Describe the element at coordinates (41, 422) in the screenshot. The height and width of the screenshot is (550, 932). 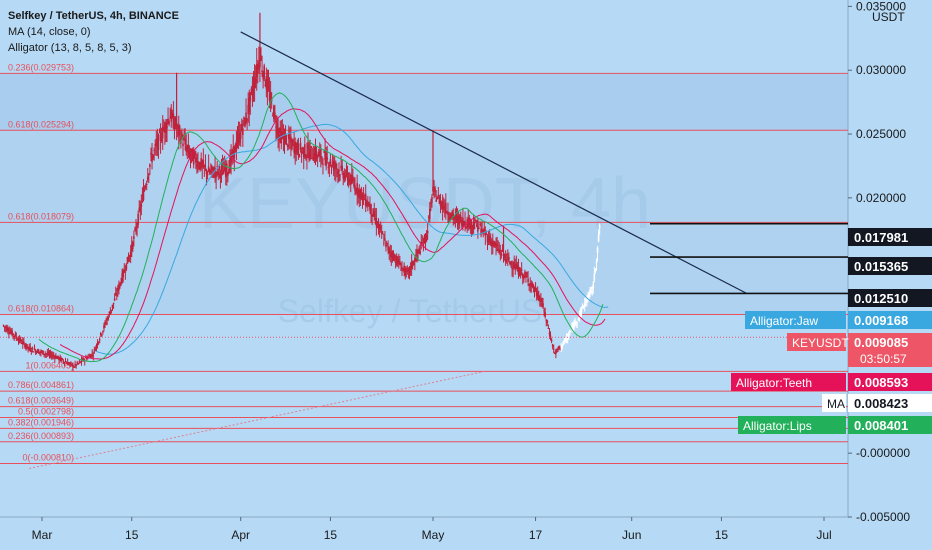
I see `fib-label: 0.382(0.001946)` at that location.